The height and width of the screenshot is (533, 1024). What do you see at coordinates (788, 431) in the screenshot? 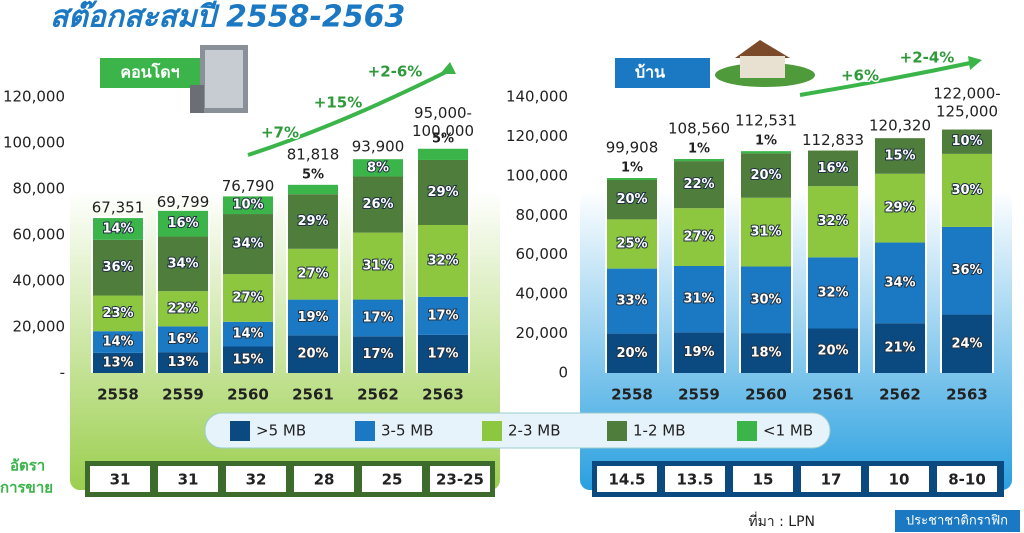
I see `legend-label: <1 MB` at bounding box center [788, 431].